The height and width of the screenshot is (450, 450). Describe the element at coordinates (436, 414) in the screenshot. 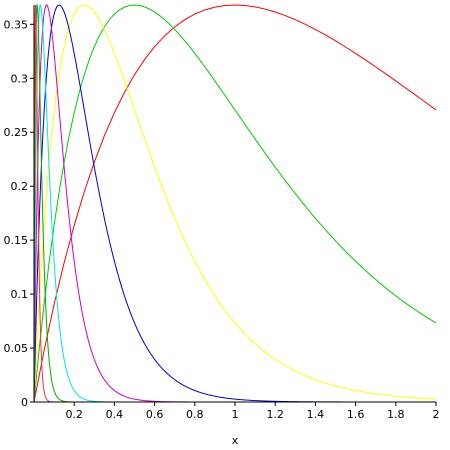

I see `x-tick-label: 2` at that location.